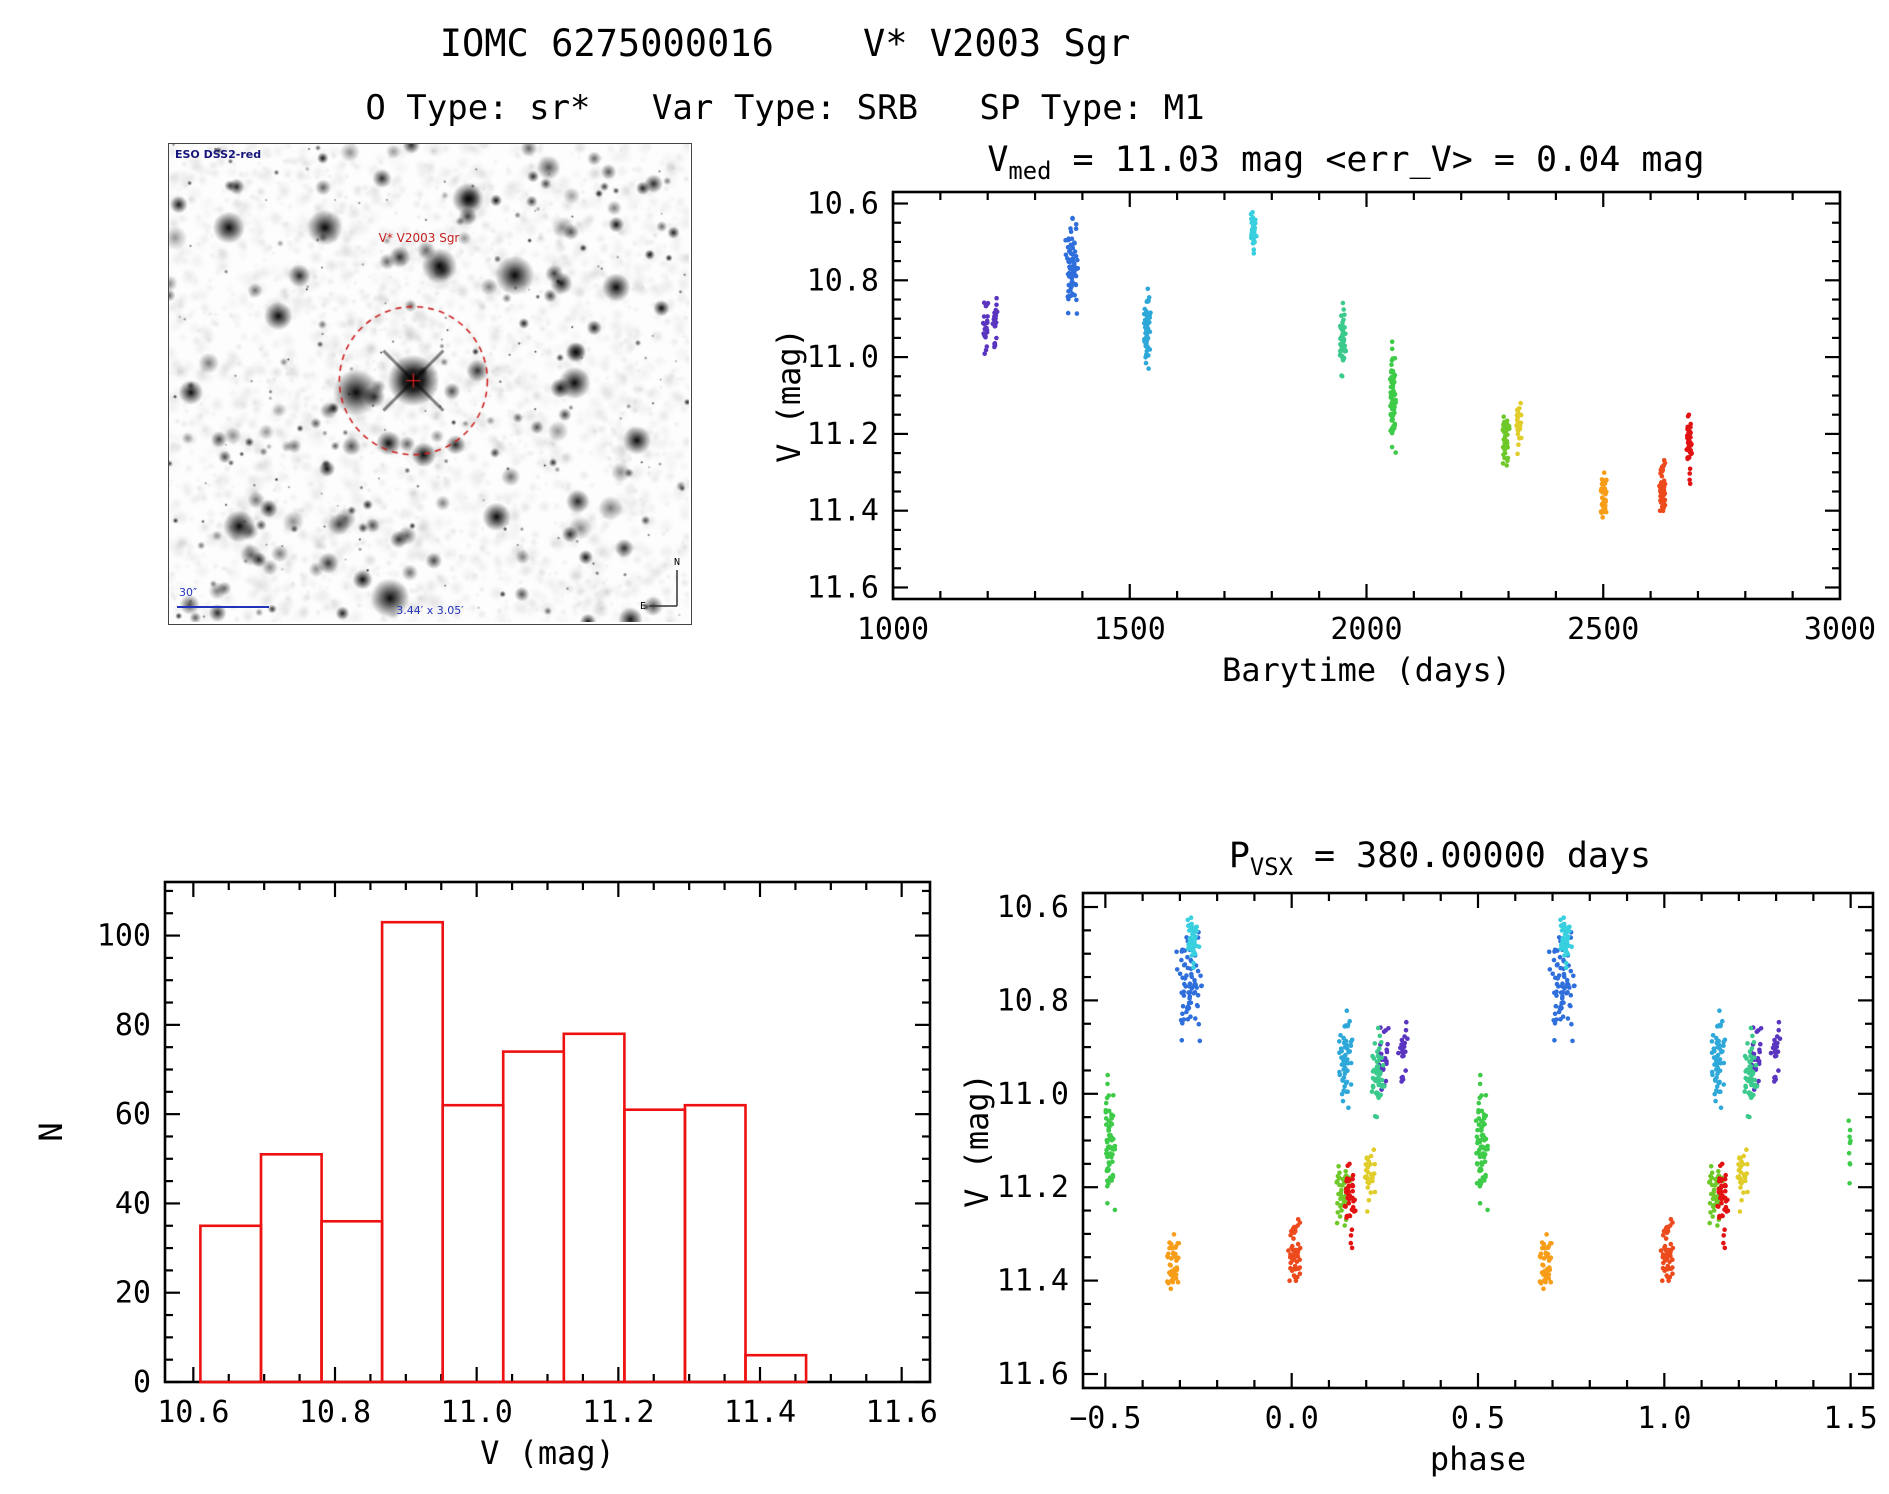  I want to click on phase-title-sub: VSX, so click(1271, 867).